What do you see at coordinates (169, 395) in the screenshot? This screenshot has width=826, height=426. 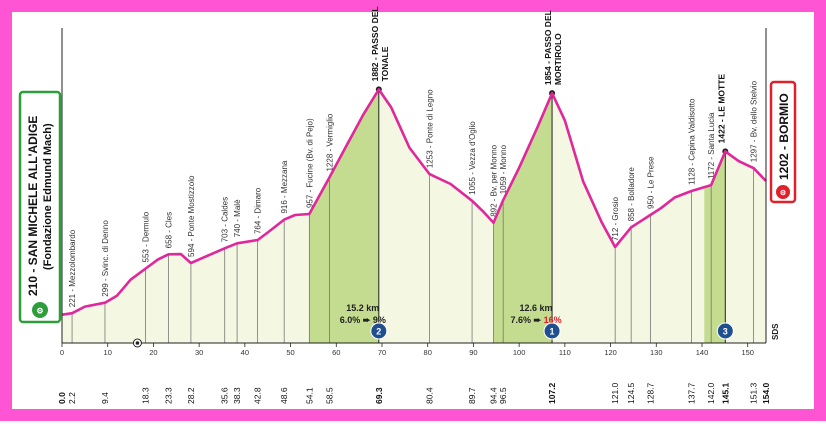 I see `km-label: 23.3` at bounding box center [169, 395].